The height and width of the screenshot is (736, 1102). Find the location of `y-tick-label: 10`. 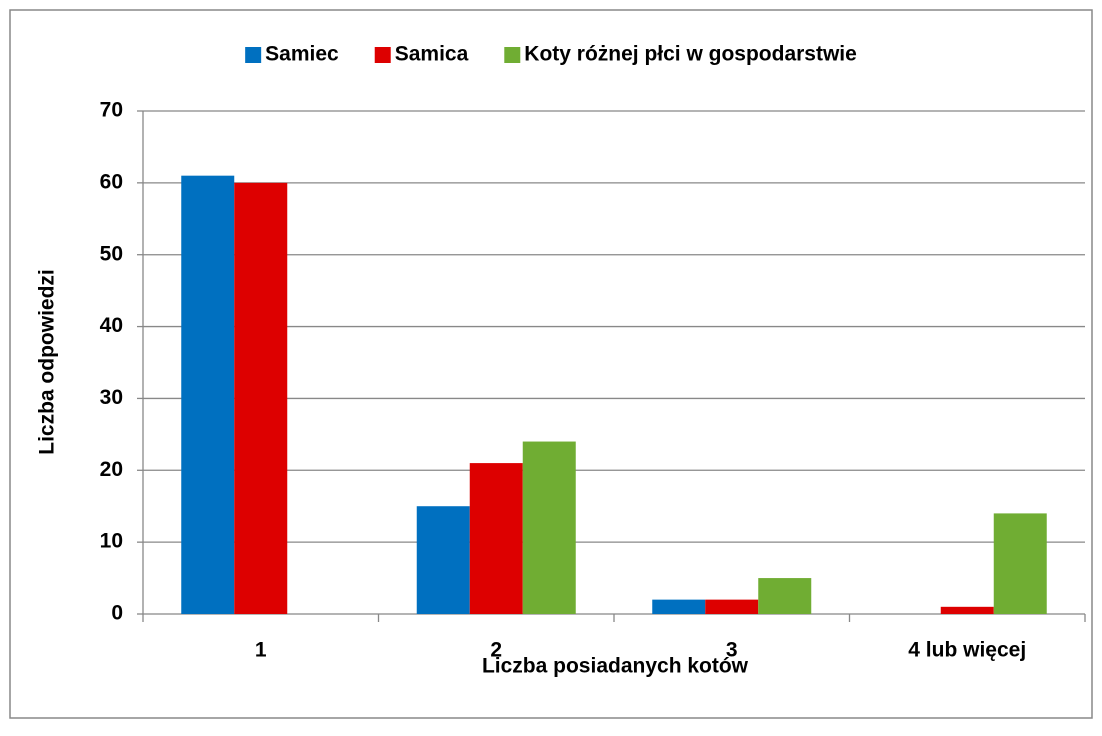

y-tick-label: 10 is located at coordinates (111, 541).